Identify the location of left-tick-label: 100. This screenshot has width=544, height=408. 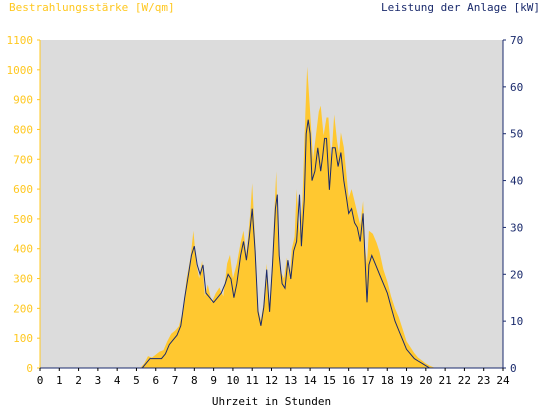
(23, 338).